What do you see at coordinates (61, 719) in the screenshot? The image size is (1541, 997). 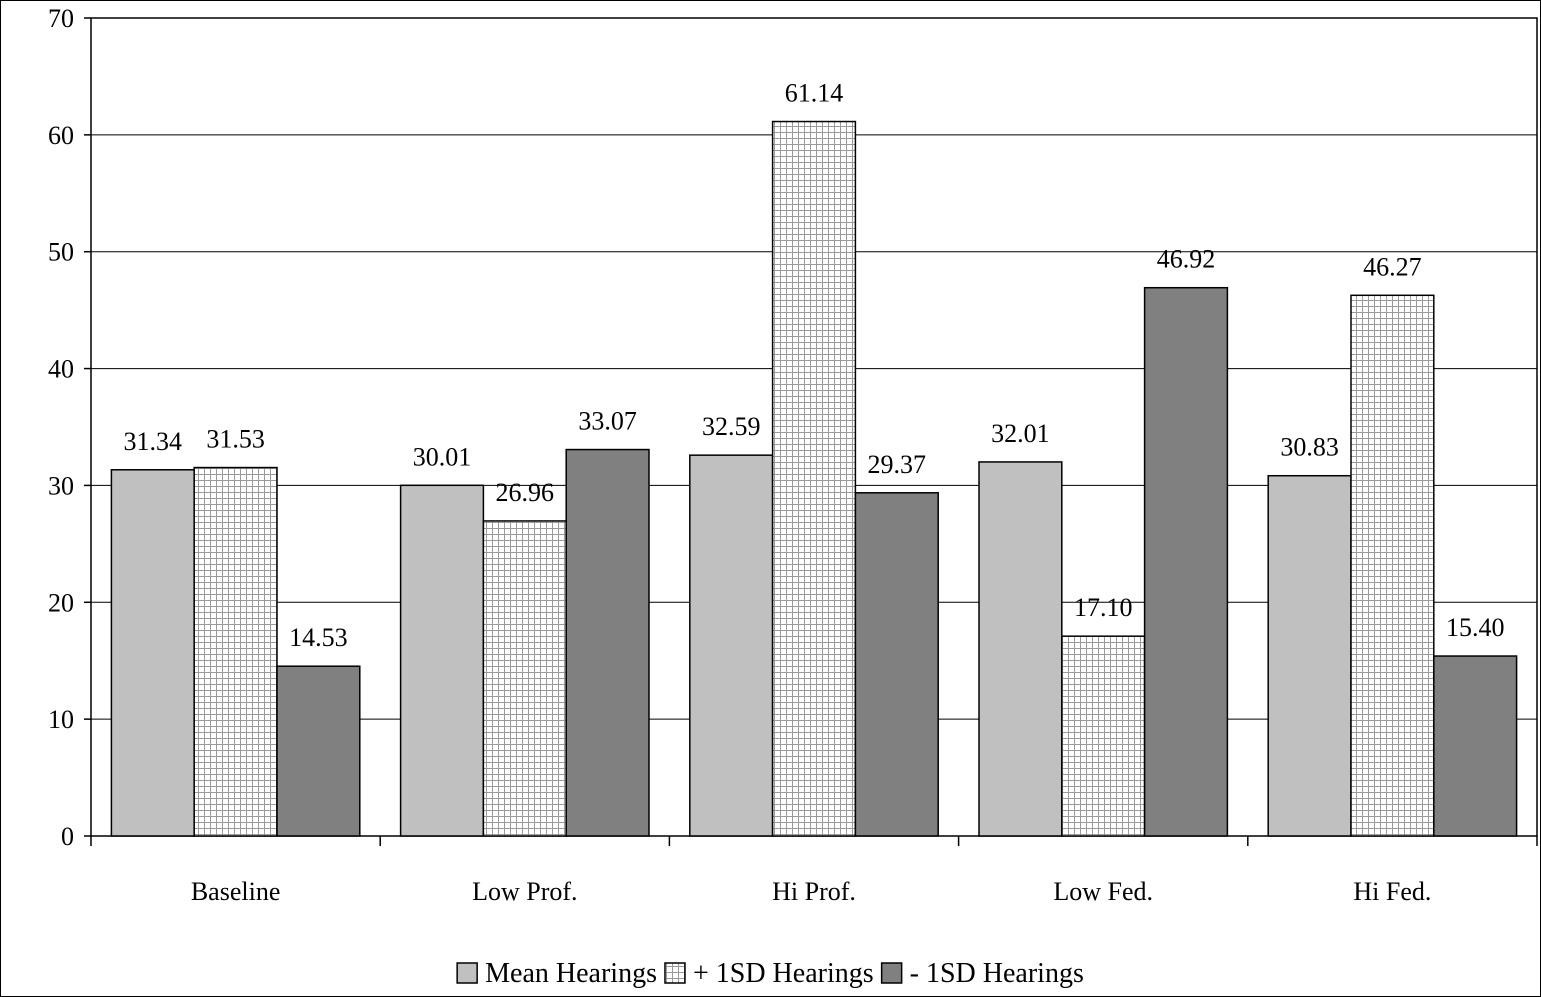 I see `y-tick-label: 10` at bounding box center [61, 719].